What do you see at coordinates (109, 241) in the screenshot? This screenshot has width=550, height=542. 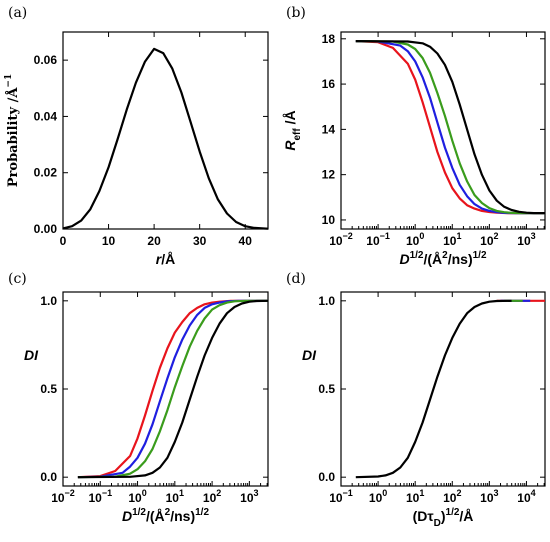 I see `x-tick-label: 10` at bounding box center [109, 241].